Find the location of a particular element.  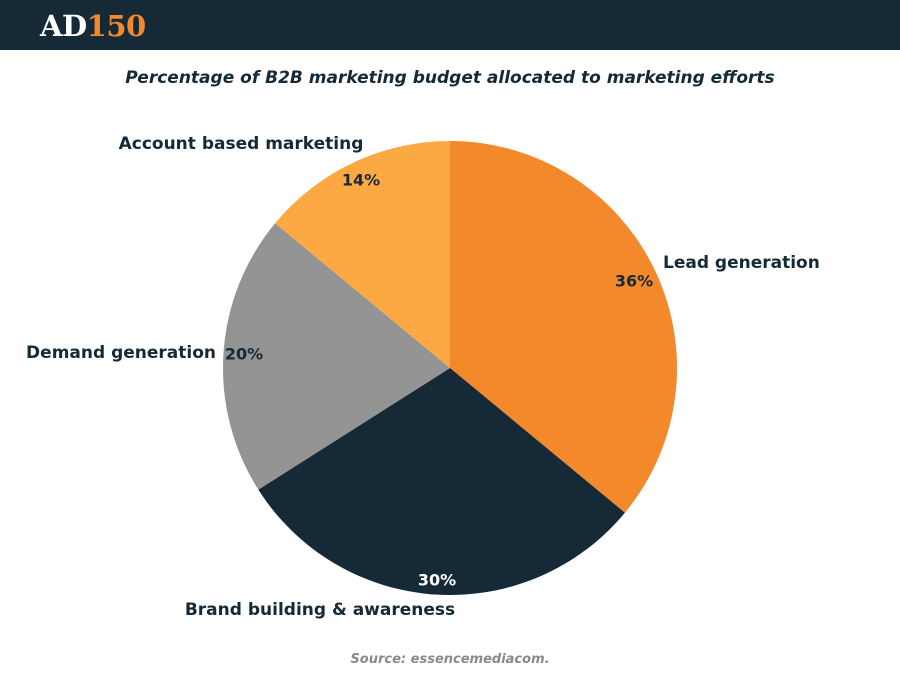

pie-slice-demand-generation is located at coordinates (336, 356).